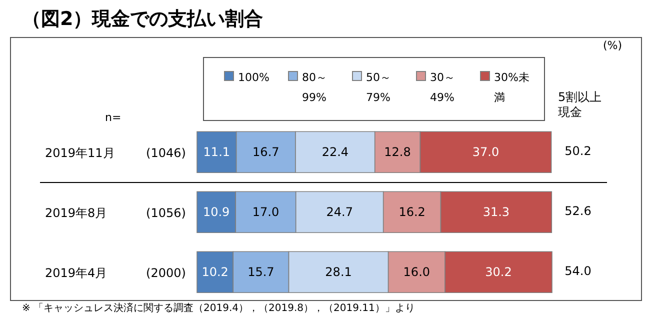 This screenshot has height=320, width=650. What do you see at coordinates (218, 308) in the screenshot?
I see `annotation: ※ 「キャッシュレス決済に関する調査（2019.4），（2019.8），（2019.11）」より` at bounding box center [218, 308].